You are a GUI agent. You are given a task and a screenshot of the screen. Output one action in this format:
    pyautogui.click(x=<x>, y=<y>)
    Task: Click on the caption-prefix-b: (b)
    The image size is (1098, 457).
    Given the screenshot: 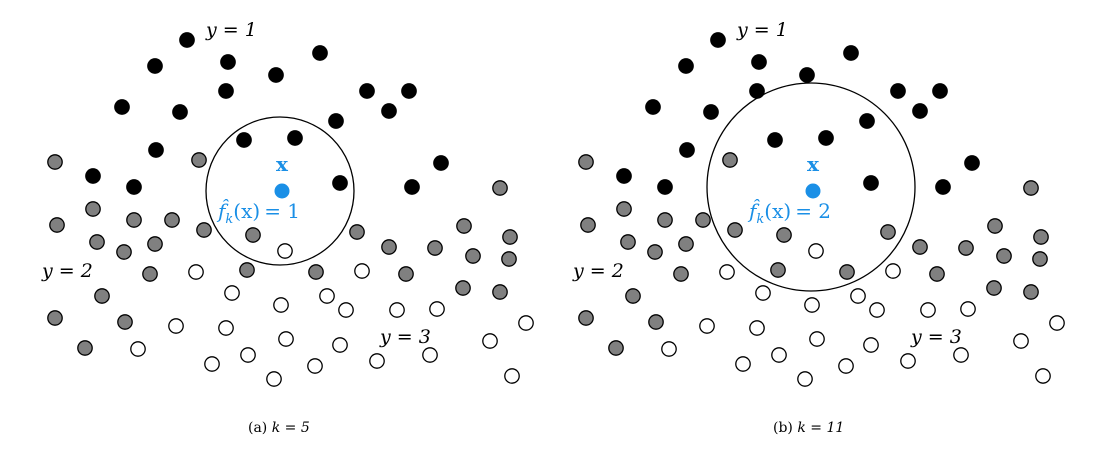 What is the action you would take?
    pyautogui.click(x=785, y=428)
    